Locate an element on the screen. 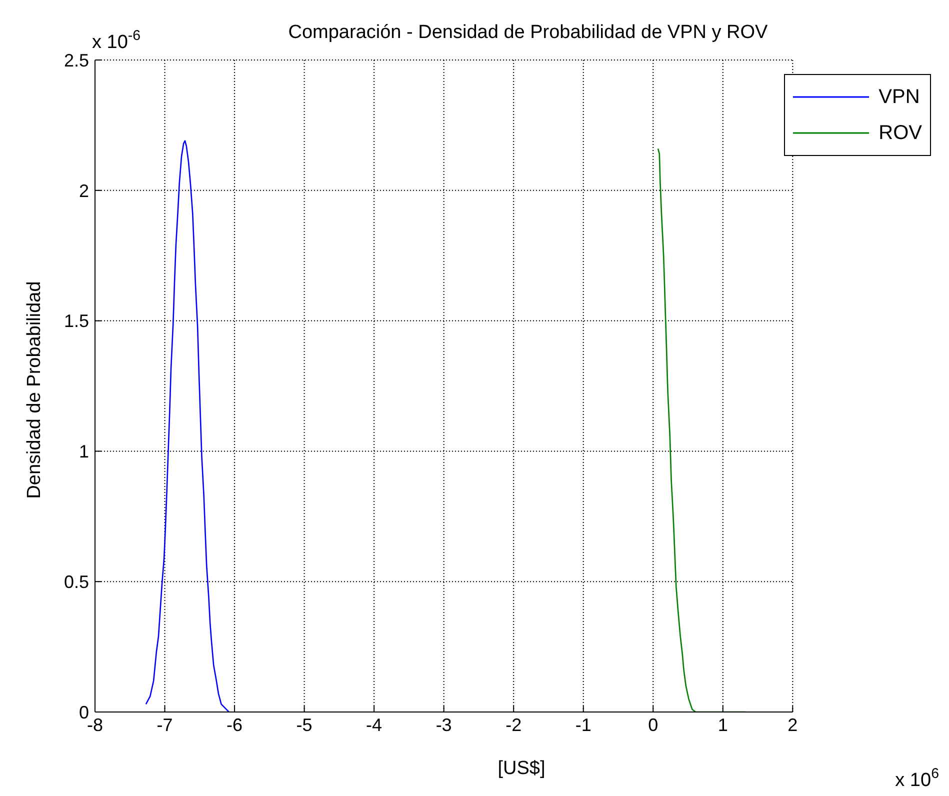 The width and height of the screenshot is (949, 796). x-tick-label: 1 is located at coordinates (723, 724).